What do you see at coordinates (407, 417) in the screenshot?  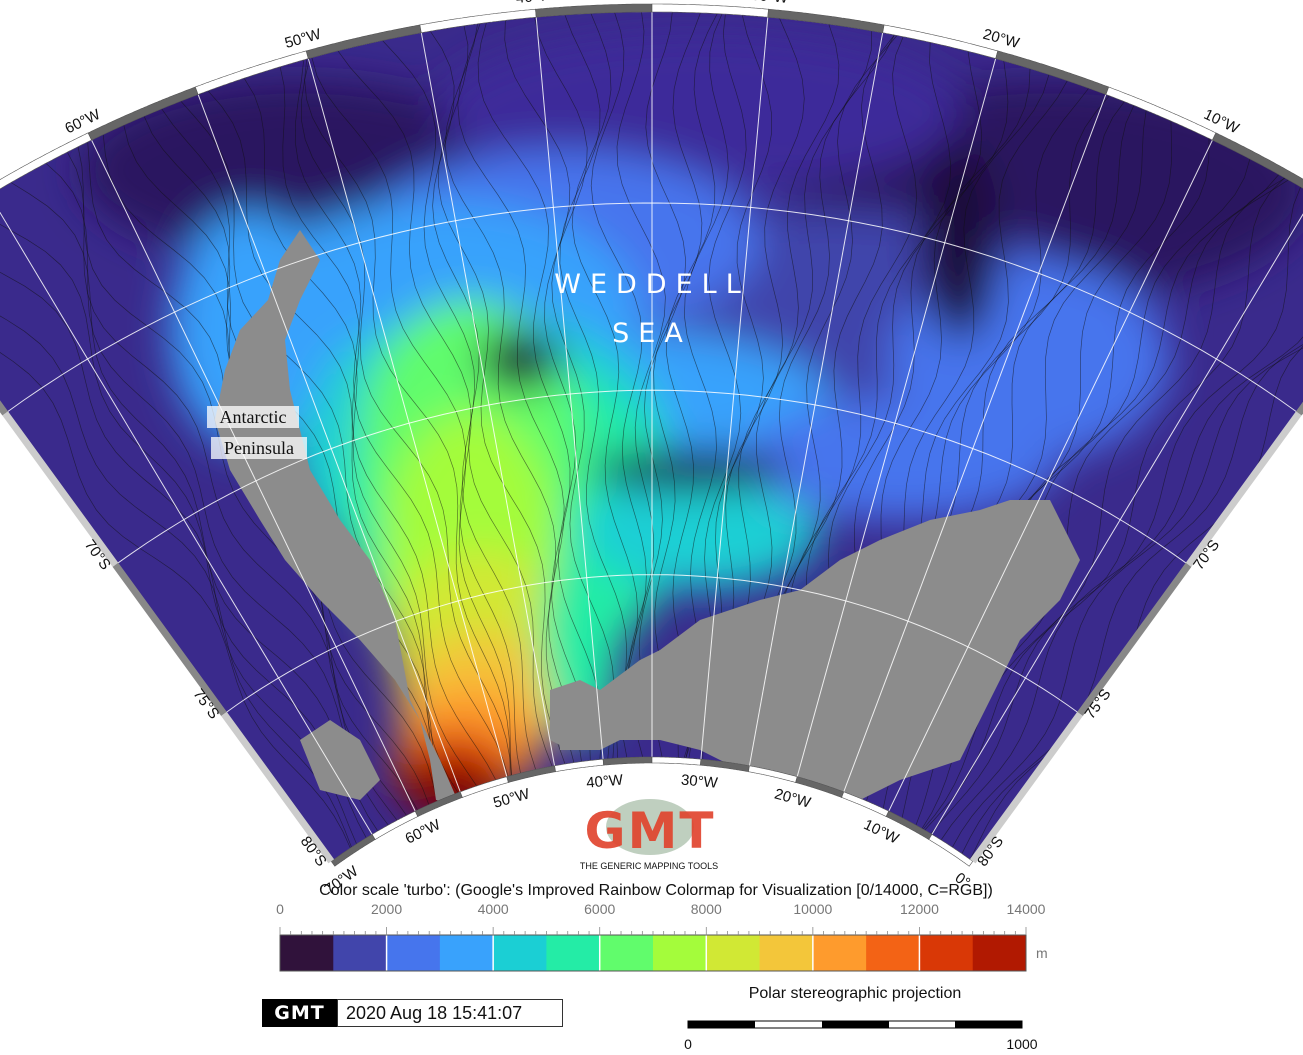 I see `meridian-50w` at bounding box center [407, 417].